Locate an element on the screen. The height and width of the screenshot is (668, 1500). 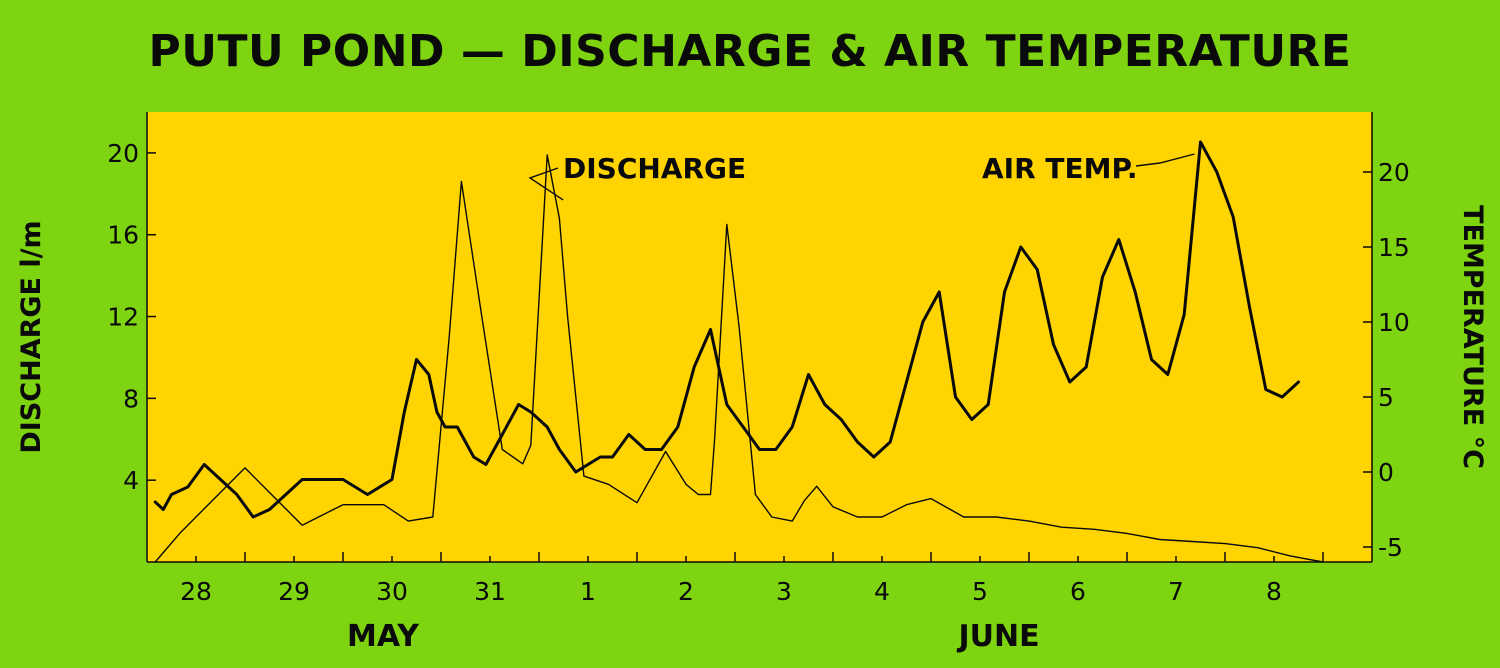
month-label: JUNE is located at coordinates (997, 636).